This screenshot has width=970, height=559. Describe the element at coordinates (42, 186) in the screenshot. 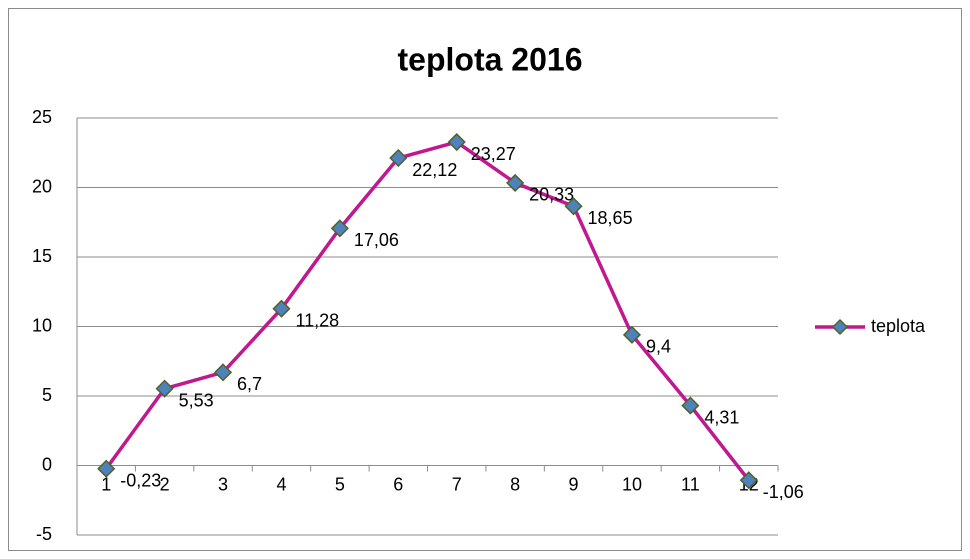

I see `y-tick-label: 20` at that location.